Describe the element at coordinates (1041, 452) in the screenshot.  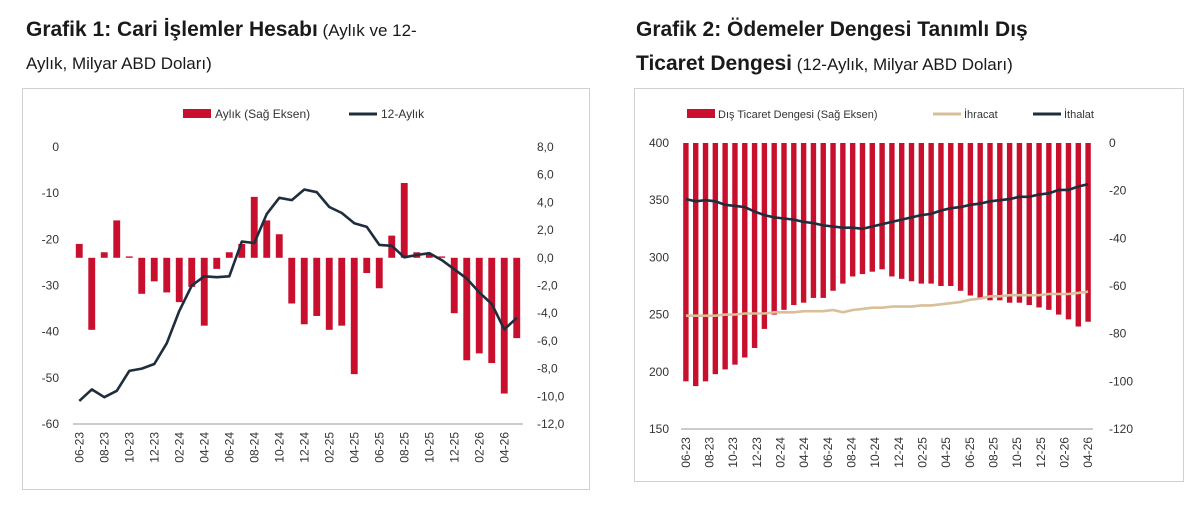
I see `chart2-x-tick-label: 12-25` at that location.